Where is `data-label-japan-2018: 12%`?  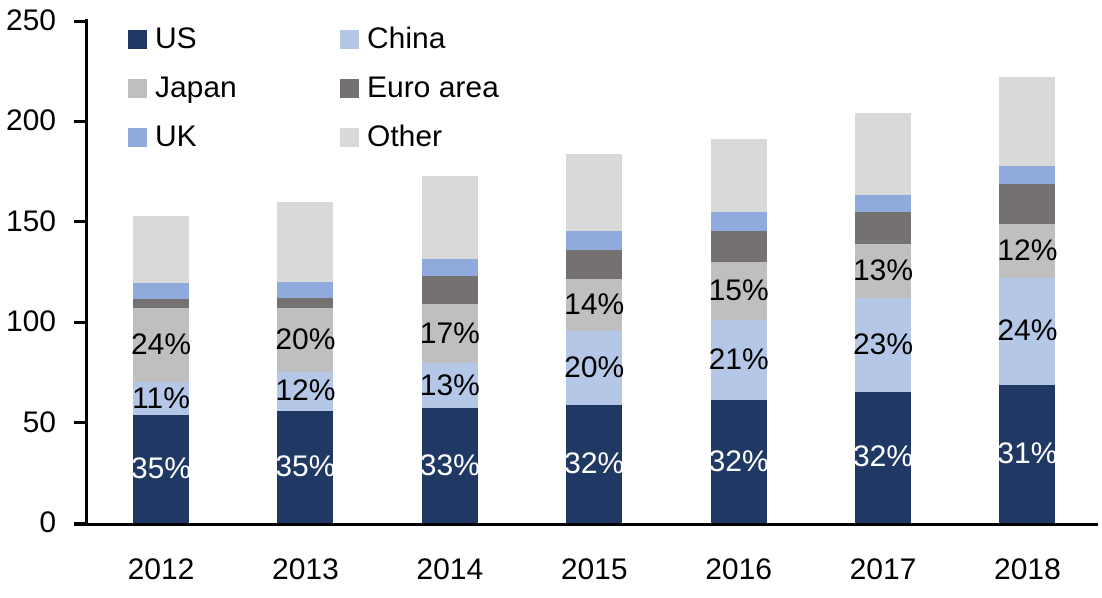 data-label-japan-2018: 12% is located at coordinates (1027, 251).